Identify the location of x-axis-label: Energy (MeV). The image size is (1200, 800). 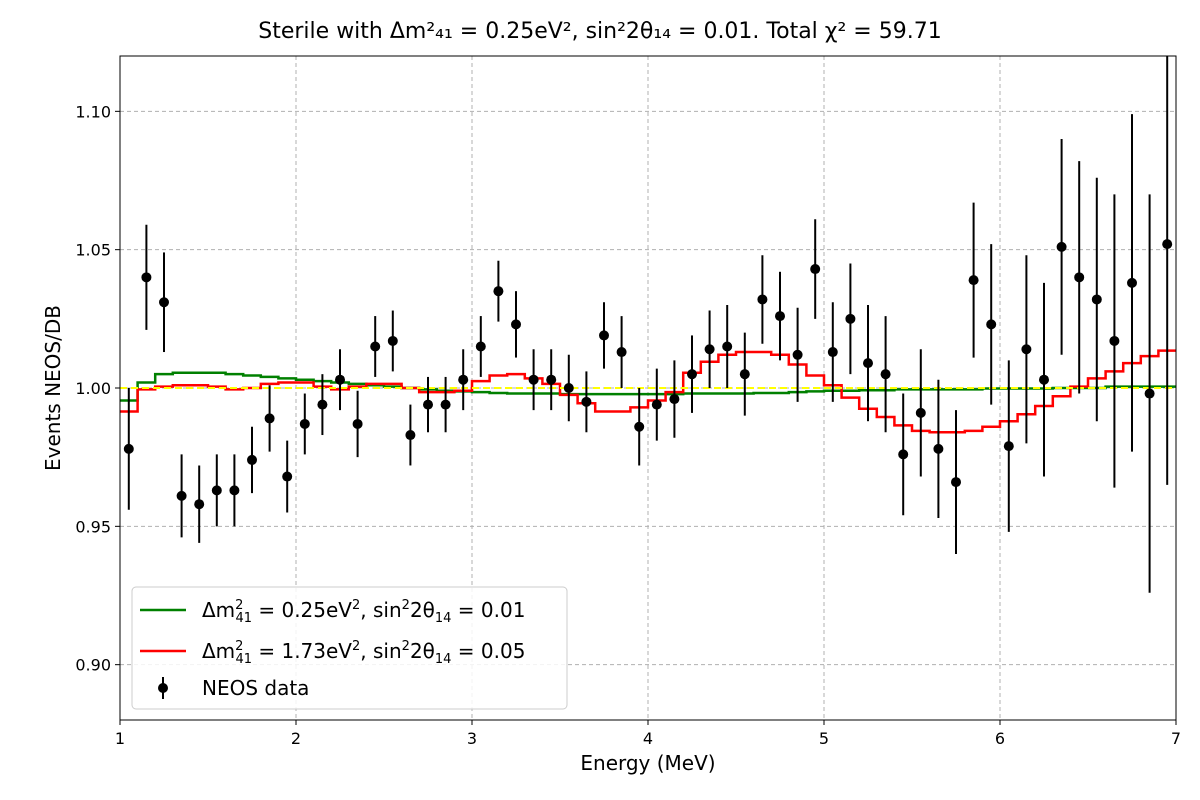
(647, 763).